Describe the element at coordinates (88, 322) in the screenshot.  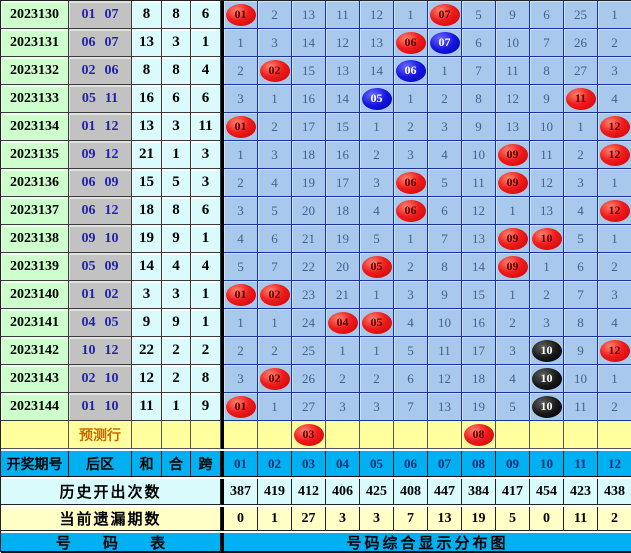
I see `back-number-1: 04` at that location.